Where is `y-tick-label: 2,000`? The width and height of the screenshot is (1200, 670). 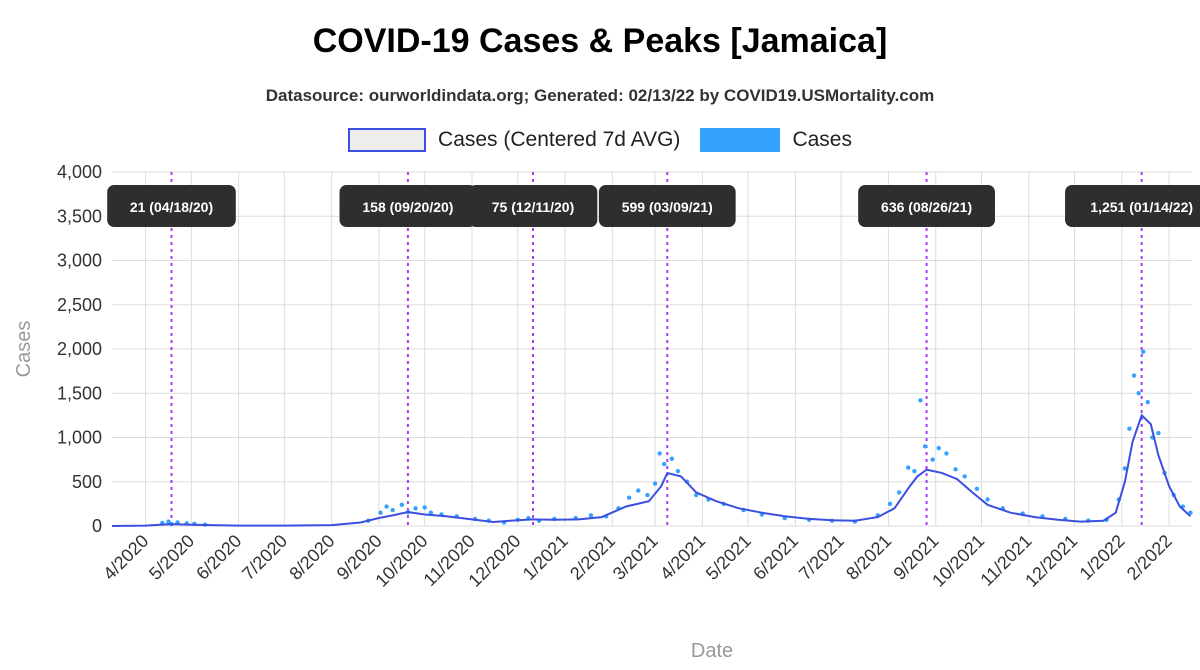
y-tick-label: 2,000 is located at coordinates (79, 349).